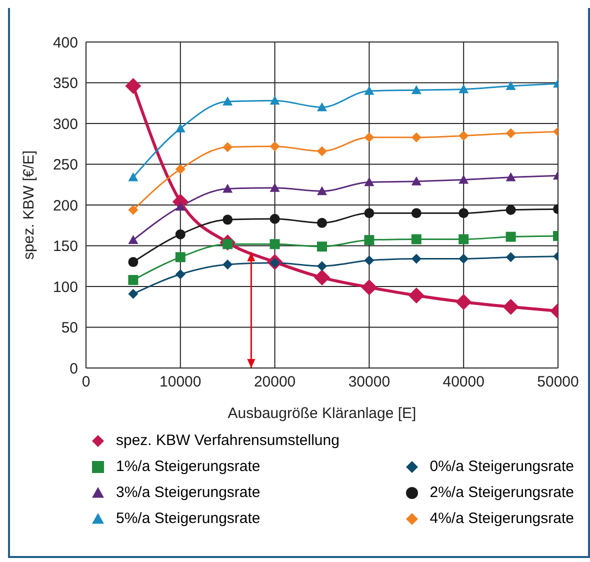  What do you see at coordinates (558, 382) in the screenshot?
I see `x-tick-label: 50000` at bounding box center [558, 382].